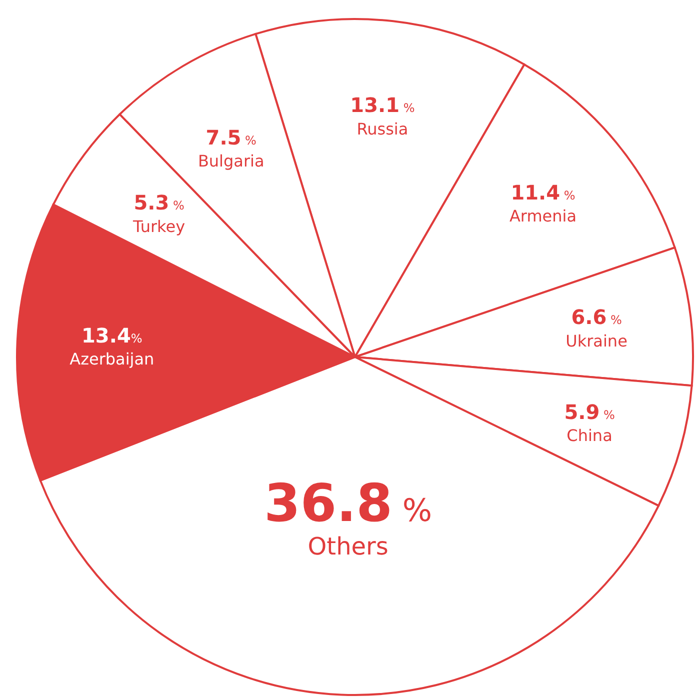 This screenshot has width=700, height=697. Describe the element at coordinates (382, 104) in the screenshot. I see `data-label: 13.1 %` at that location.